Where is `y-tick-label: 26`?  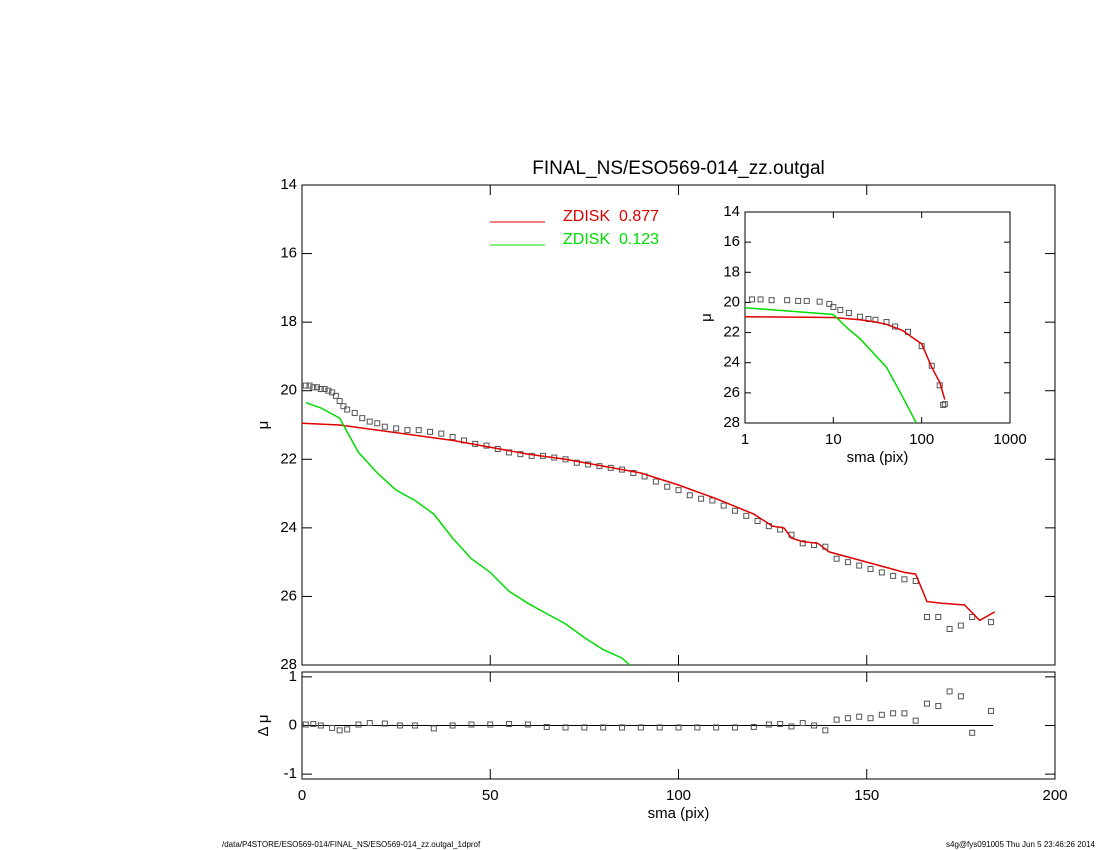 y-tick-label: 26 is located at coordinates (288, 595).